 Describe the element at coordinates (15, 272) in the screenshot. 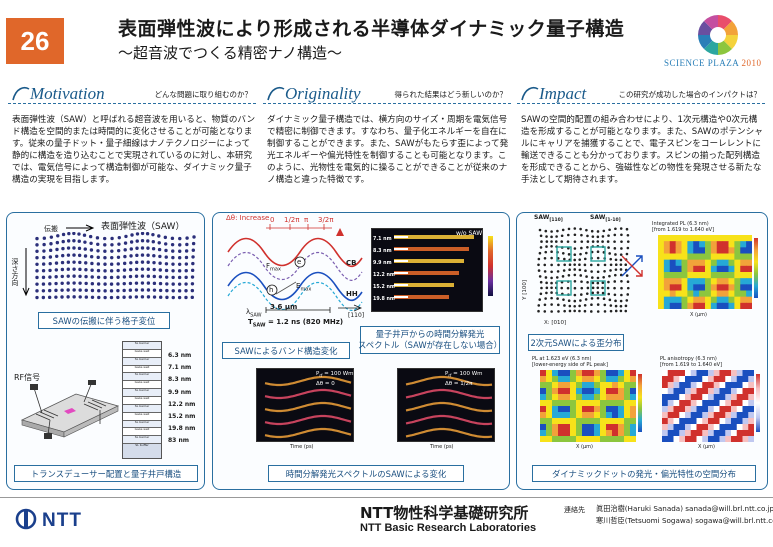

I see `depth-label: 深さ方向` at that location.